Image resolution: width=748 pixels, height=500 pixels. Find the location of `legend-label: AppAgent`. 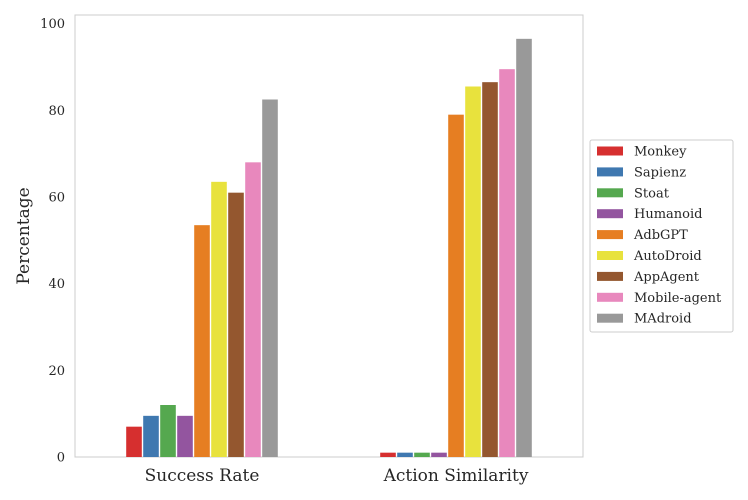

legend-label: AppAgent is located at coordinates (666, 277).